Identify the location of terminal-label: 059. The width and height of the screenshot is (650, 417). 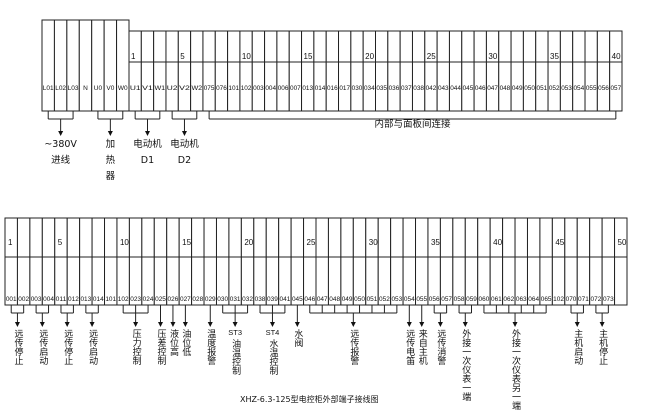
(471, 299).